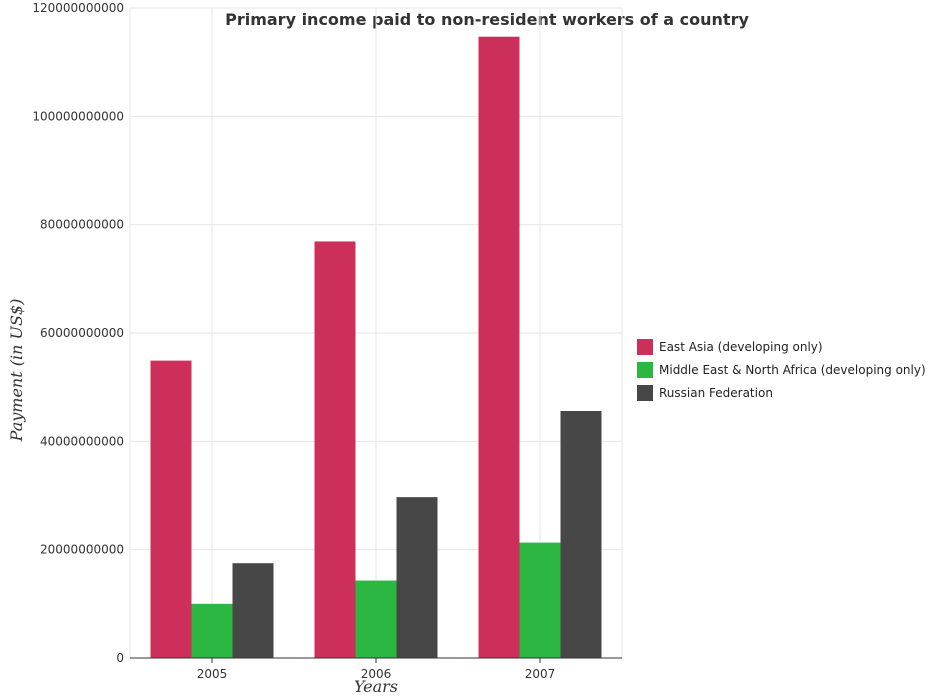 This screenshot has height=700, width=943. I want to click on x-axis-label: Years, so click(376, 686).